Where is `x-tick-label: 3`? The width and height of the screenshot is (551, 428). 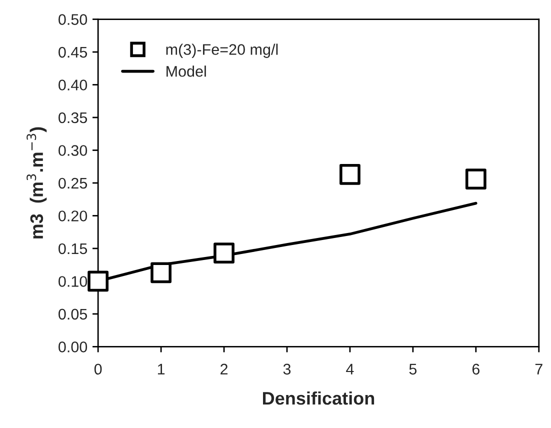
x-tick-label: 3 is located at coordinates (287, 369).